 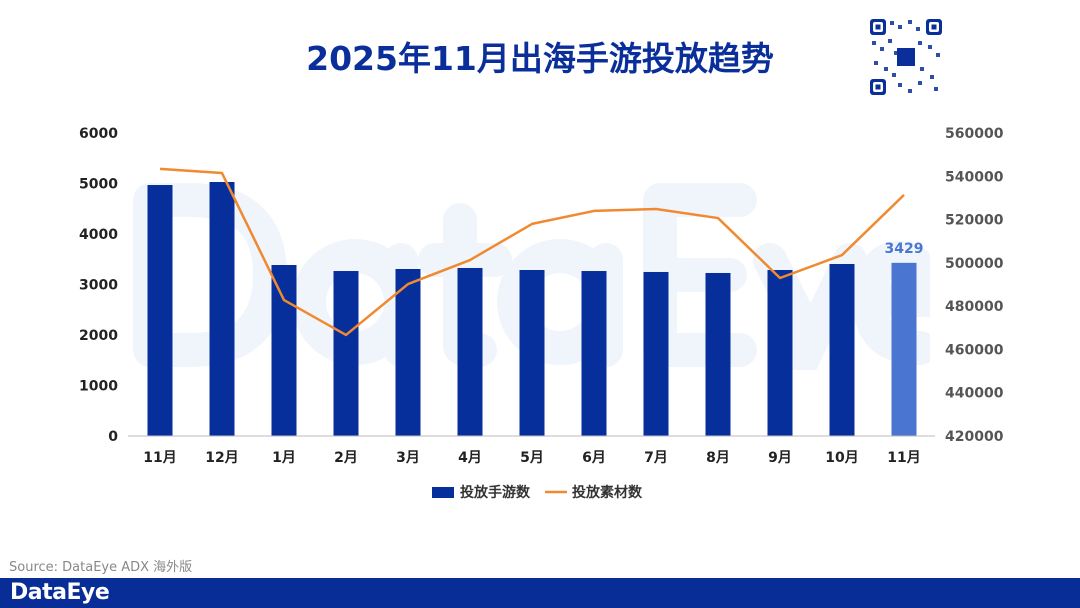 I want to click on chart-title: 2025年11月出海手游投放趋势, so click(x=540, y=58).